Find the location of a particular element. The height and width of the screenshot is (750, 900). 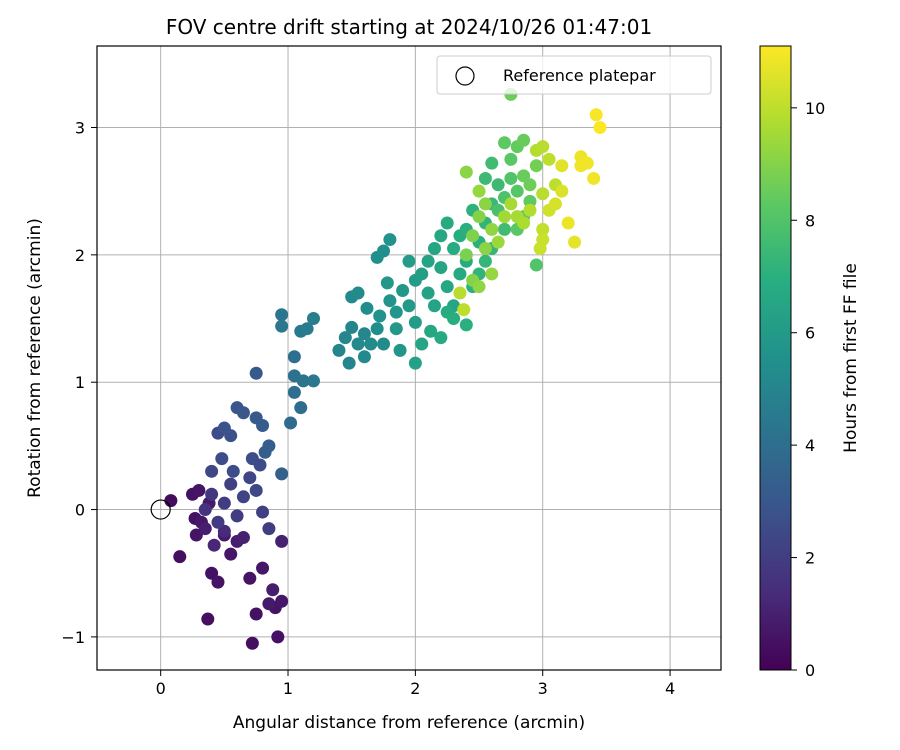

colorbar: 0 2 4 6 8 10 Hours from first FF file is located at coordinates (810, 362).